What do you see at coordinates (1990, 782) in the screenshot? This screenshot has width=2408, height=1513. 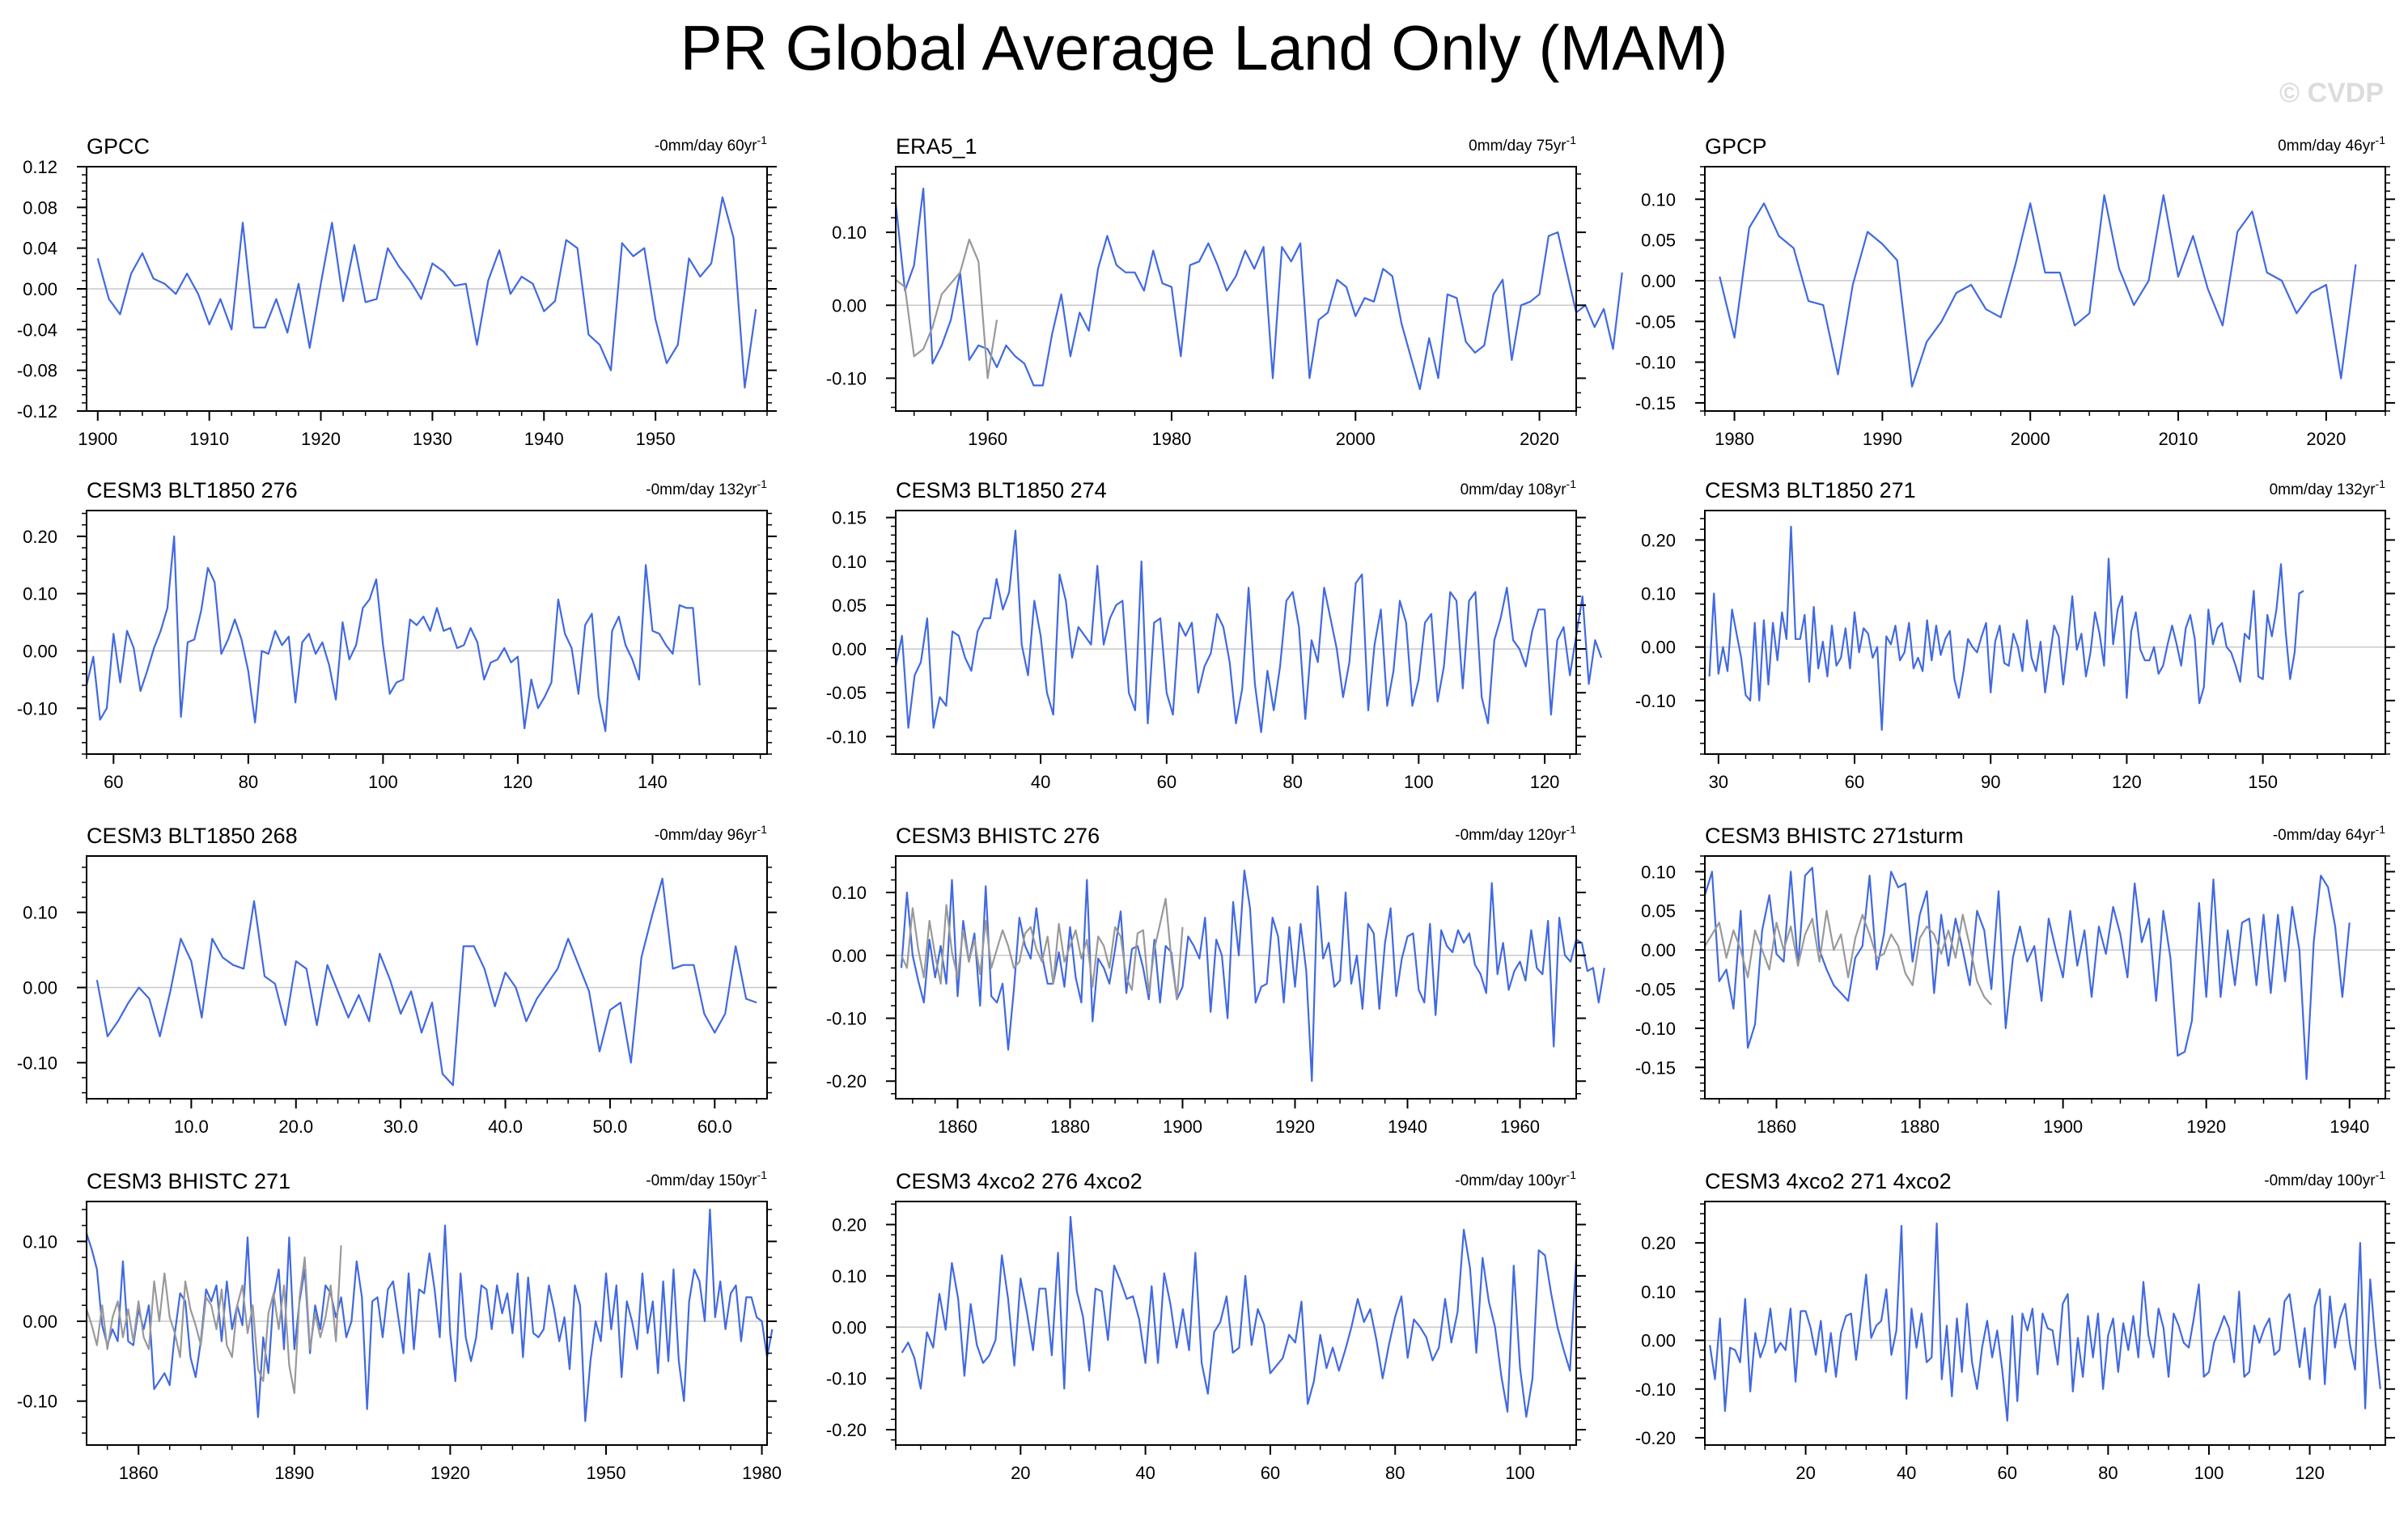 I see `x-tick-label: 90` at bounding box center [1990, 782].